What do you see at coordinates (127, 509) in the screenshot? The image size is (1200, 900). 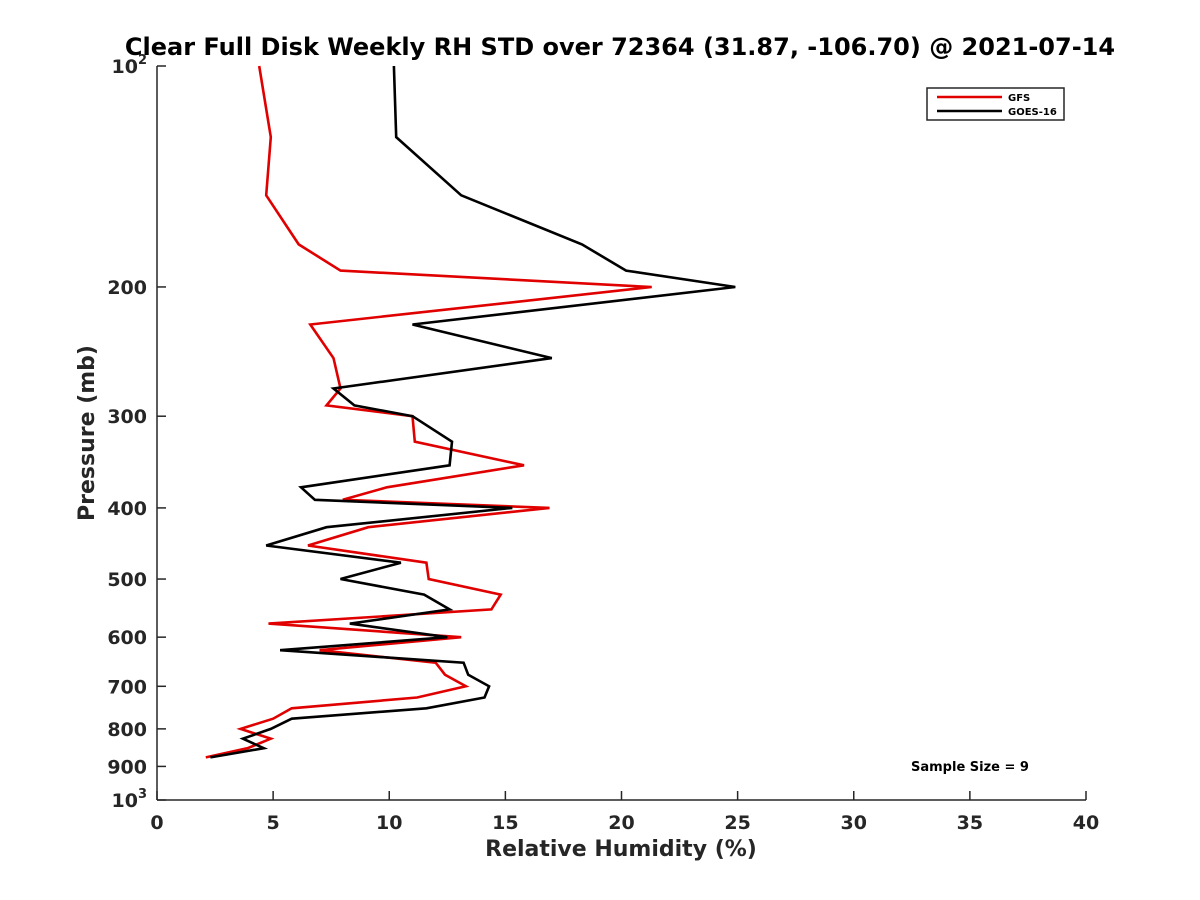 I see `y-tick-label: 400` at bounding box center [127, 509].